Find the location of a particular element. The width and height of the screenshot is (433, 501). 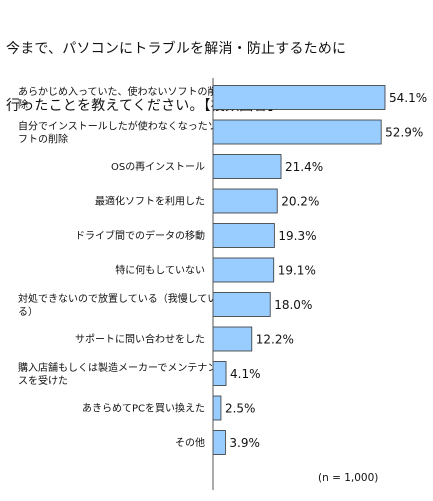

category-label: 対処できないので放置している（我慢している） is located at coordinates (117, 305).